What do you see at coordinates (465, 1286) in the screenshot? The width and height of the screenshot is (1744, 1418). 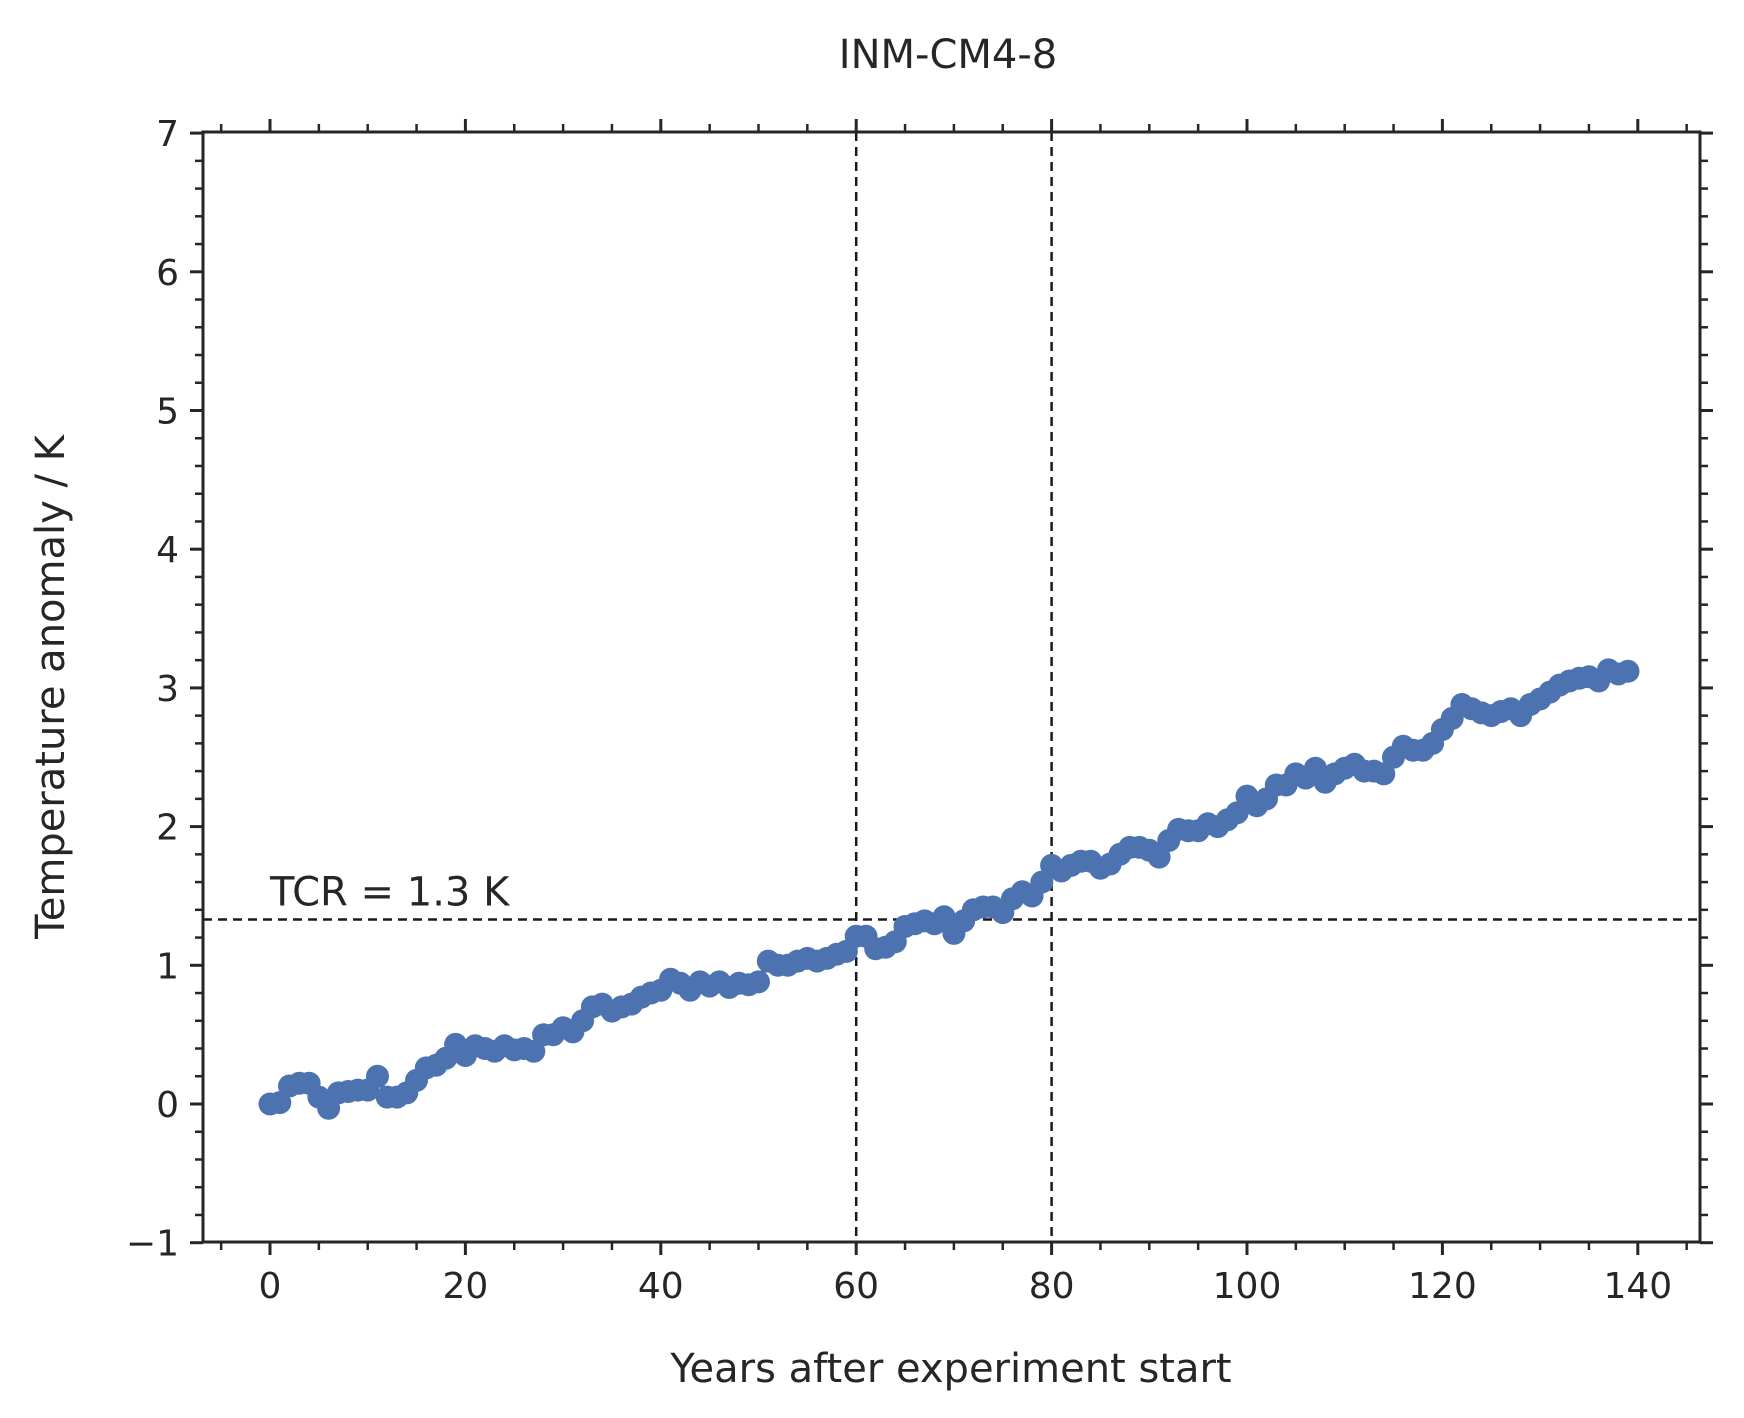 I see `x-tick-label: 20` at bounding box center [465, 1286].